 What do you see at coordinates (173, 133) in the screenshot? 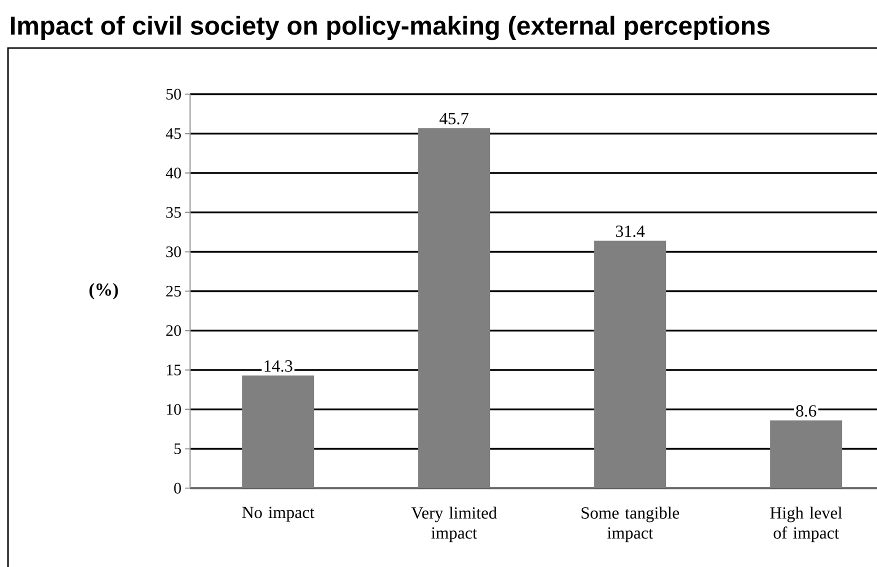
I see `y-tick-label: 45` at bounding box center [173, 133].